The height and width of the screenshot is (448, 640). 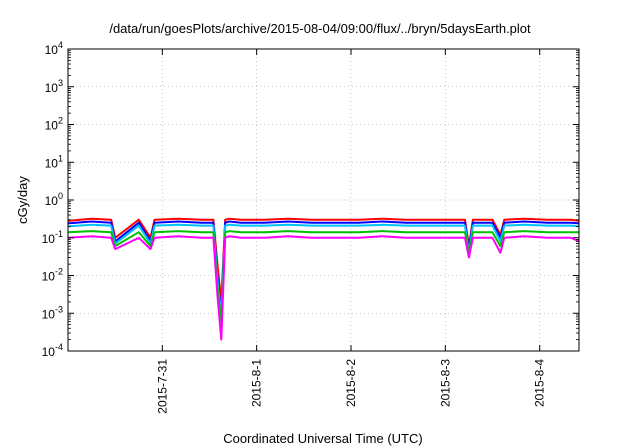 I want to click on y-tick-label: 10⁻³, so click(x=52, y=312).